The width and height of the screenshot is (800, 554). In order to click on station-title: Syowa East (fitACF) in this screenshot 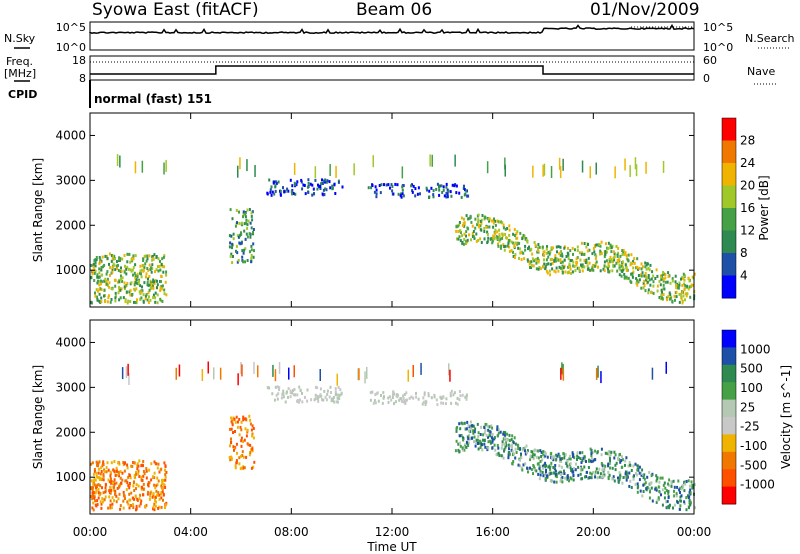, I will do `click(175, 10)`.